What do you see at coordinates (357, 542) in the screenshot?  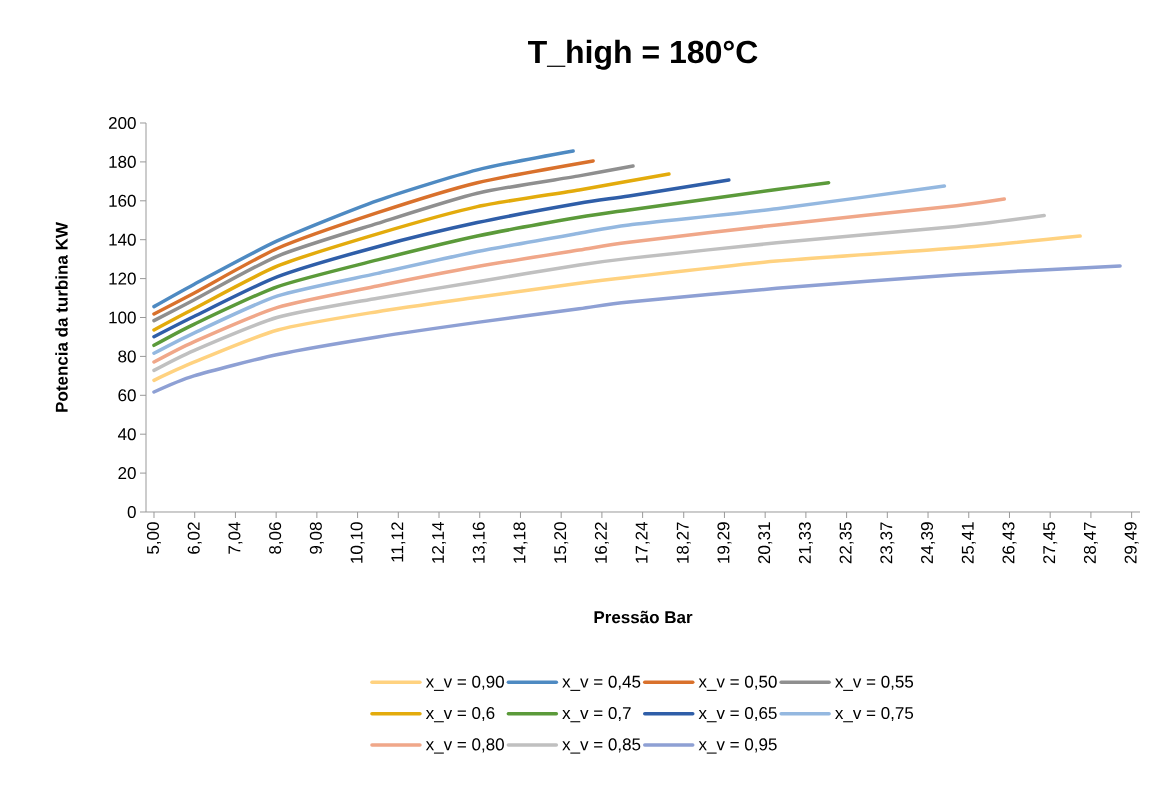 I see `x-tick-label: 10,10` at bounding box center [357, 542].